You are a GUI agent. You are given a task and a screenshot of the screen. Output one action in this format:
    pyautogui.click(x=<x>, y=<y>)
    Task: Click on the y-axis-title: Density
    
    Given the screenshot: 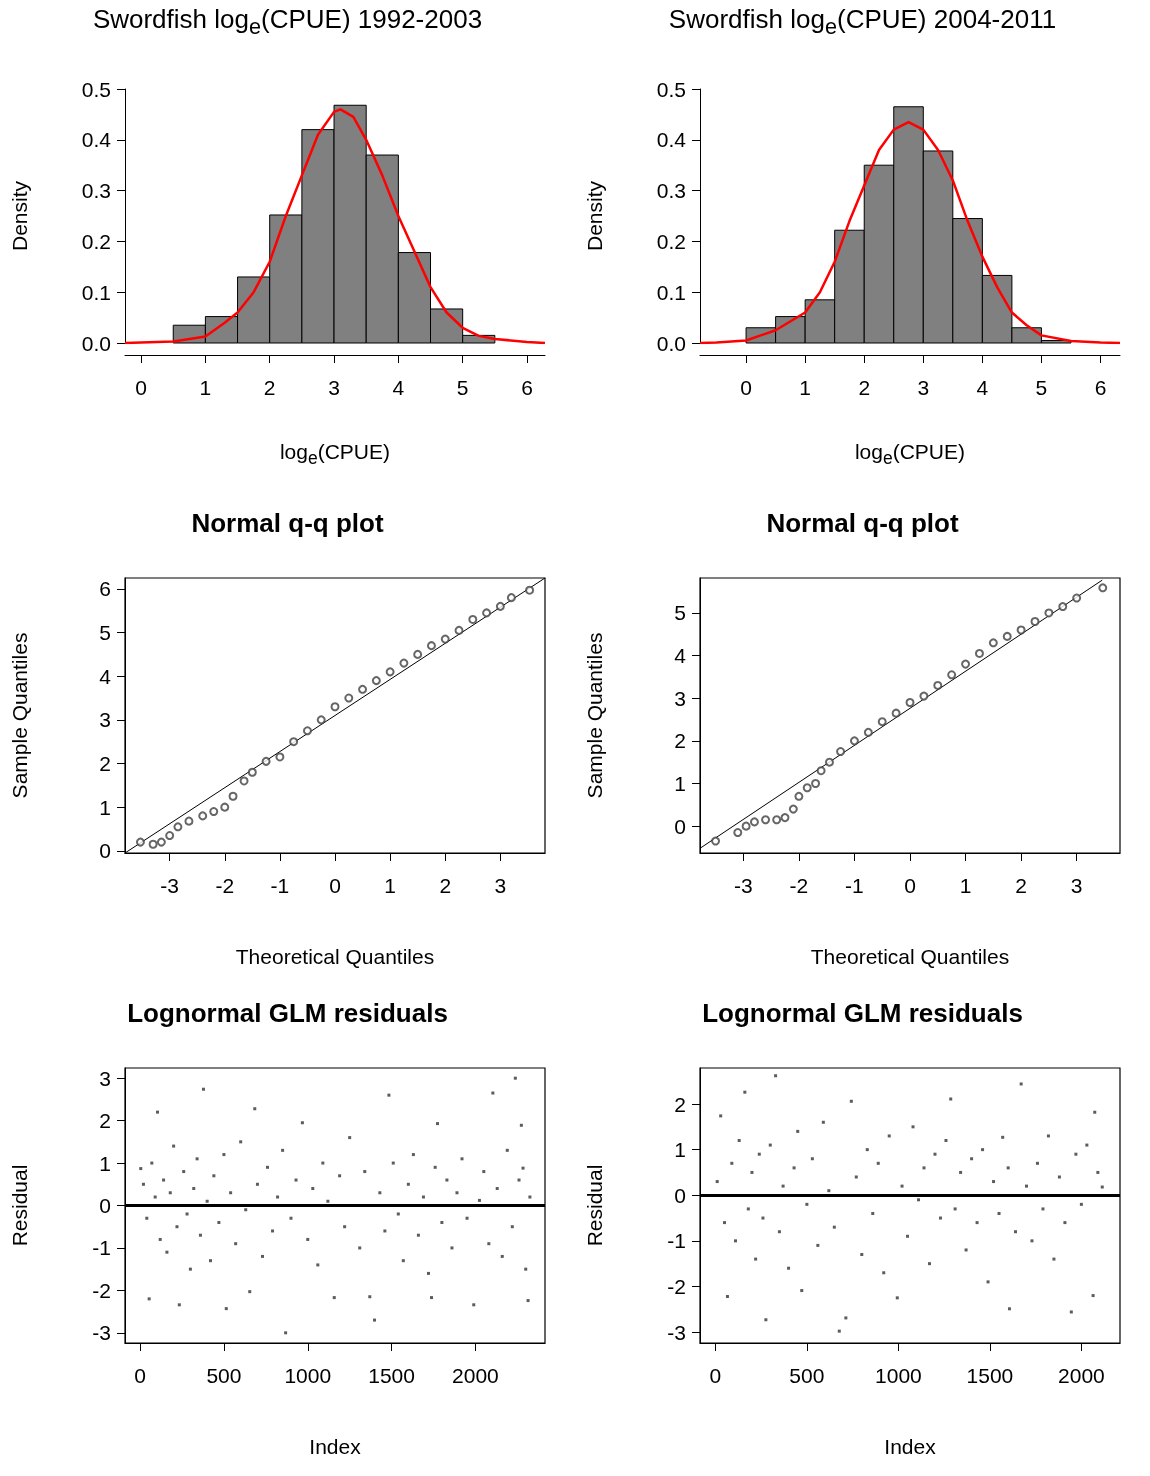 What is the action you would take?
    pyautogui.click(x=594, y=216)
    